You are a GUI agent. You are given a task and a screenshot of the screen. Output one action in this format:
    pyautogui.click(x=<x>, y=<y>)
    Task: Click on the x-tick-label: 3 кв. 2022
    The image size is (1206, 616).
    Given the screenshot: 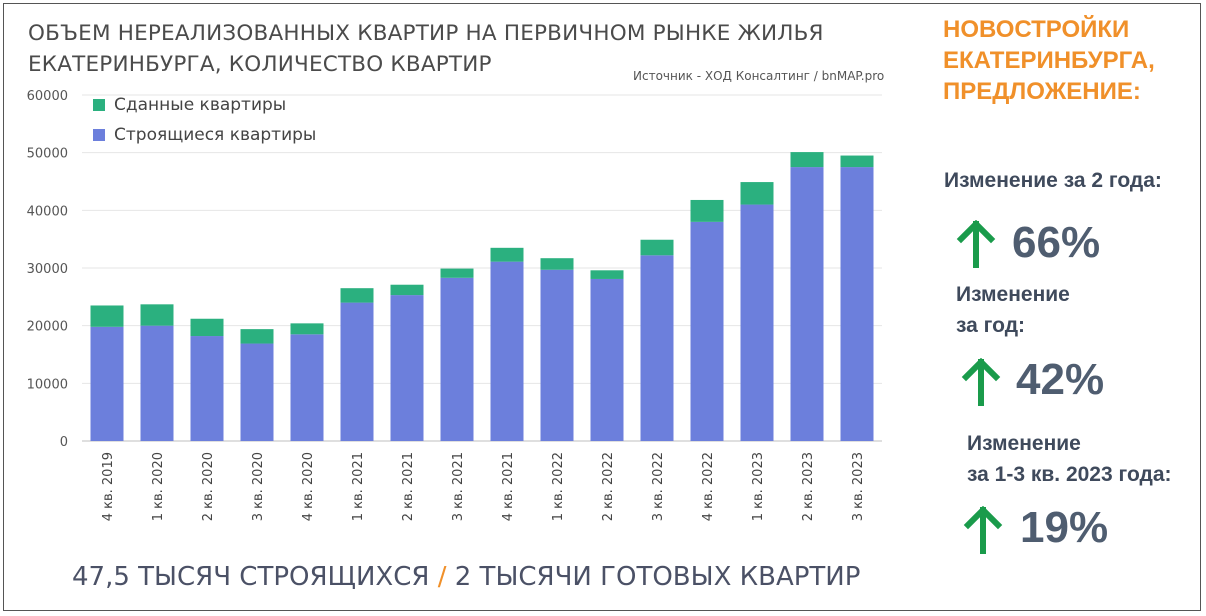 What is the action you would take?
    pyautogui.click(x=658, y=486)
    